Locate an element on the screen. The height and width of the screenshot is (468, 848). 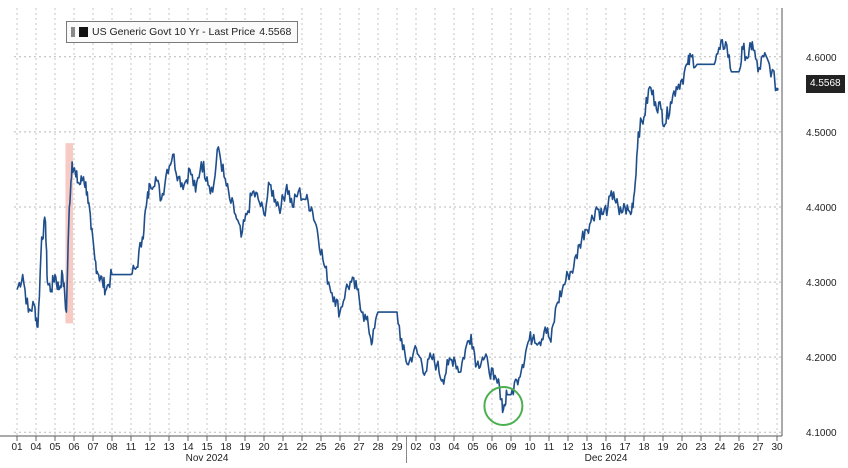
x-tick-label: 17 is located at coordinates (625, 447).